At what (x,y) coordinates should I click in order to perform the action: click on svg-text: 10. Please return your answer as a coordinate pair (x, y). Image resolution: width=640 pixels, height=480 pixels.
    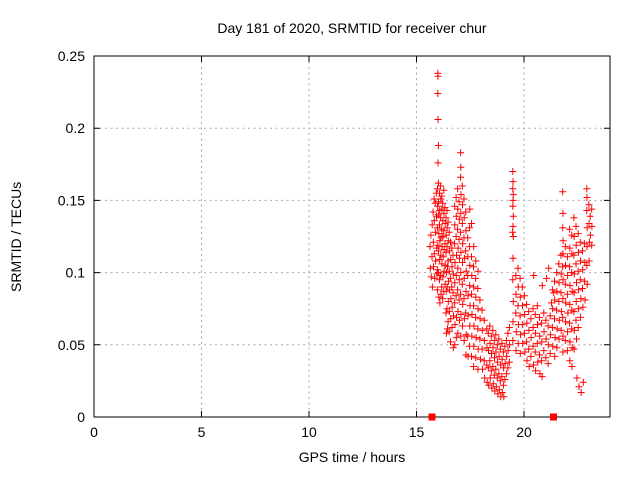
    Looking at the image, I should click on (309, 432).